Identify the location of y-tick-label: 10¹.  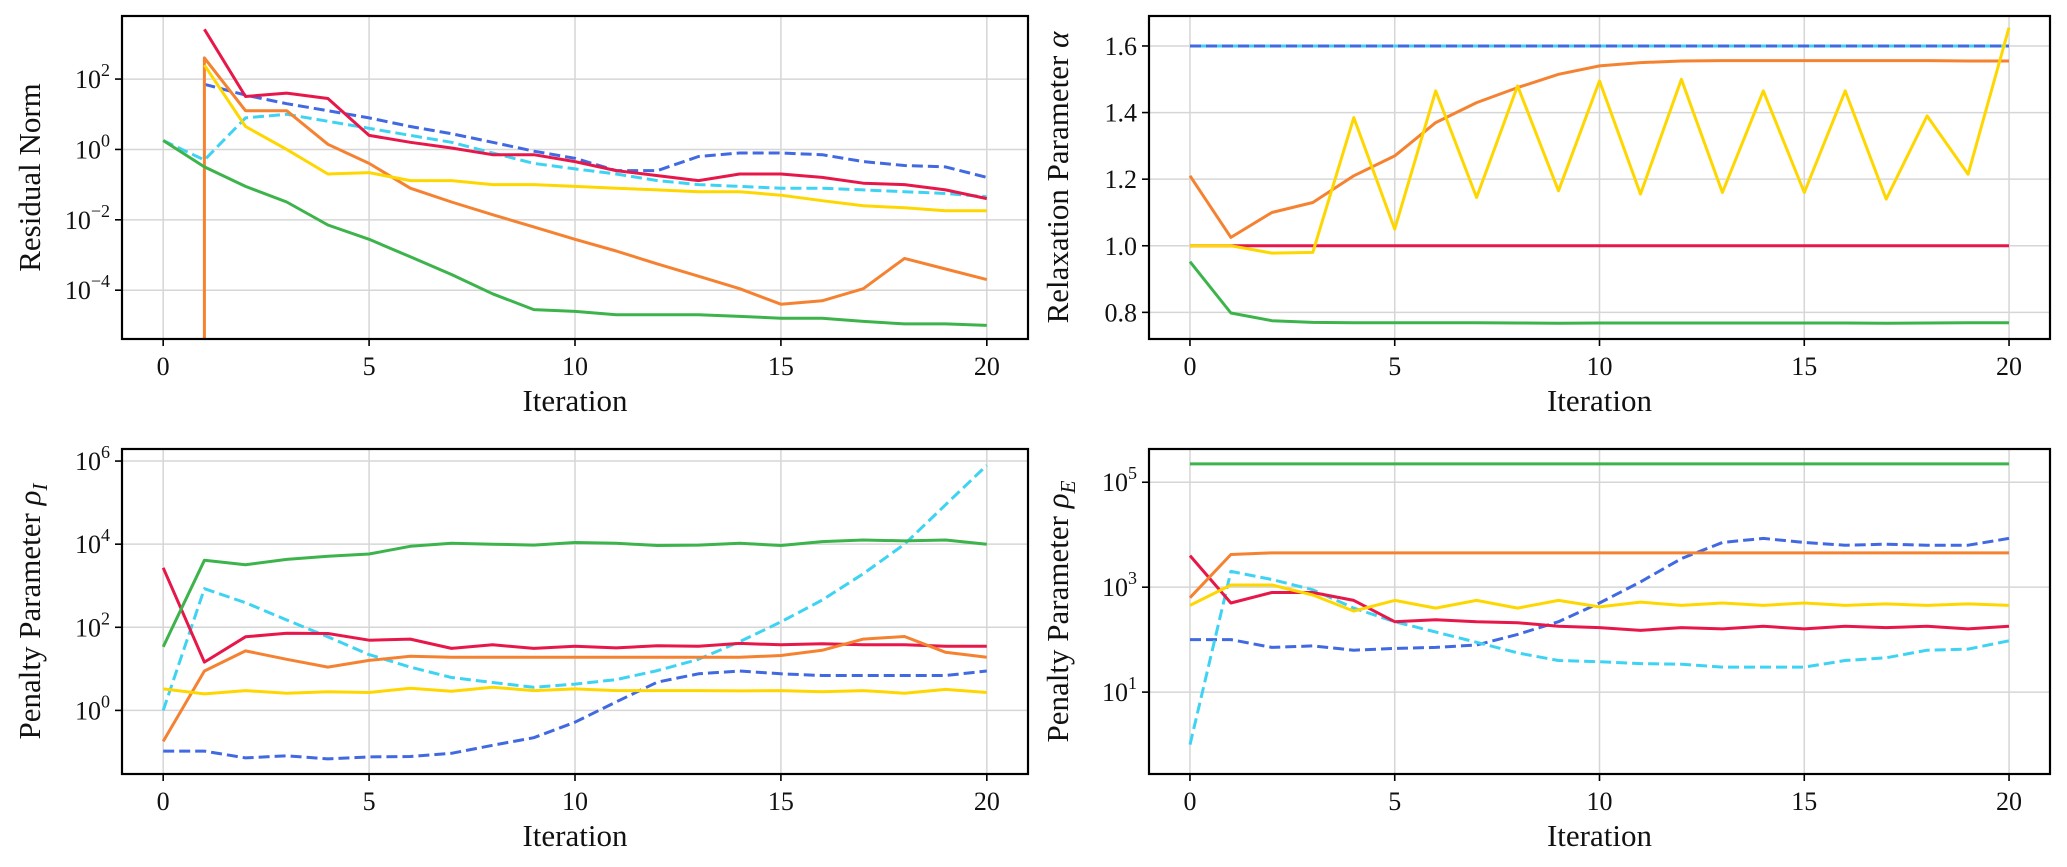
(1119, 690).